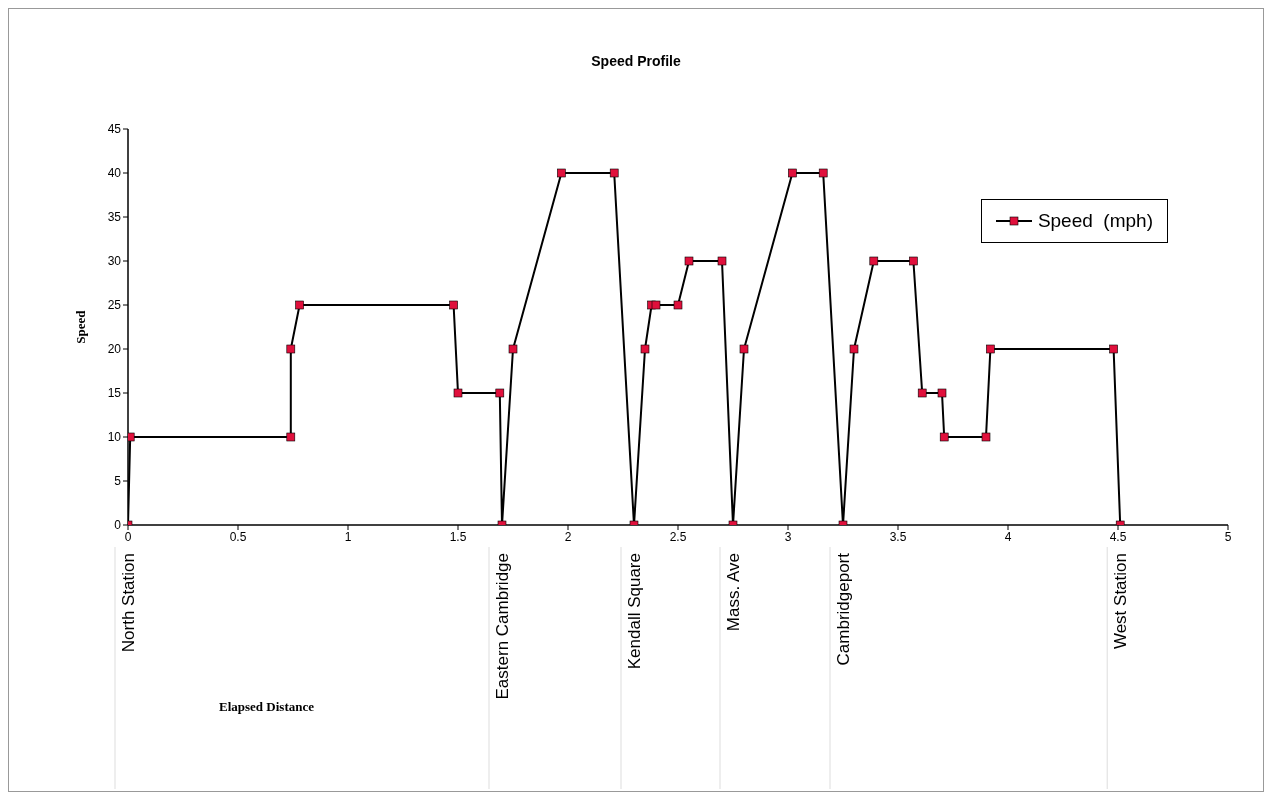  Describe the element at coordinates (898, 536) in the screenshot. I see `x-tick-label: 3.5` at that location.